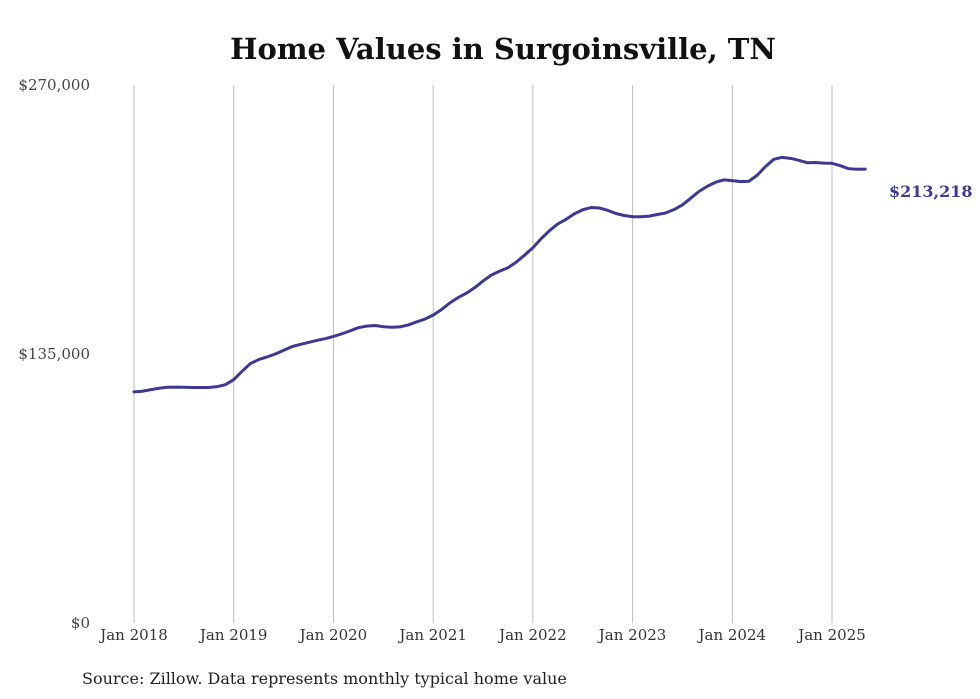 The width and height of the screenshot is (980, 699). I want to click on x-tick-label: Jan 2023, so click(632, 635).